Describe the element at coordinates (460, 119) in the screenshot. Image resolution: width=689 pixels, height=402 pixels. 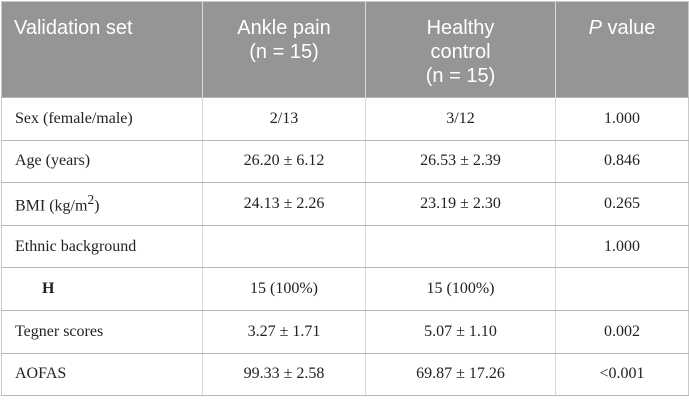
I see `healthy-control-cell: 3/12` at that location.